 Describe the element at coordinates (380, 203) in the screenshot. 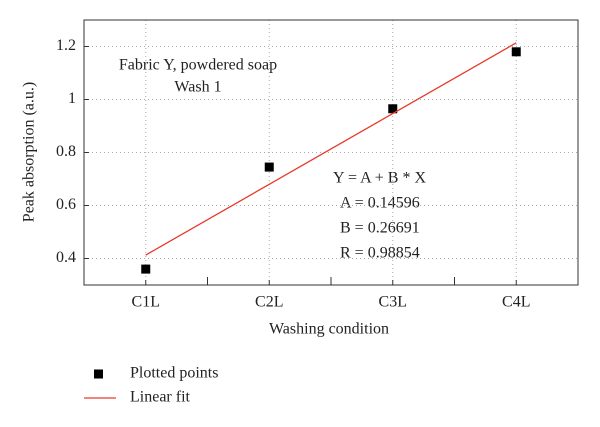

I see `annotation: A = 0.14596` at that location.